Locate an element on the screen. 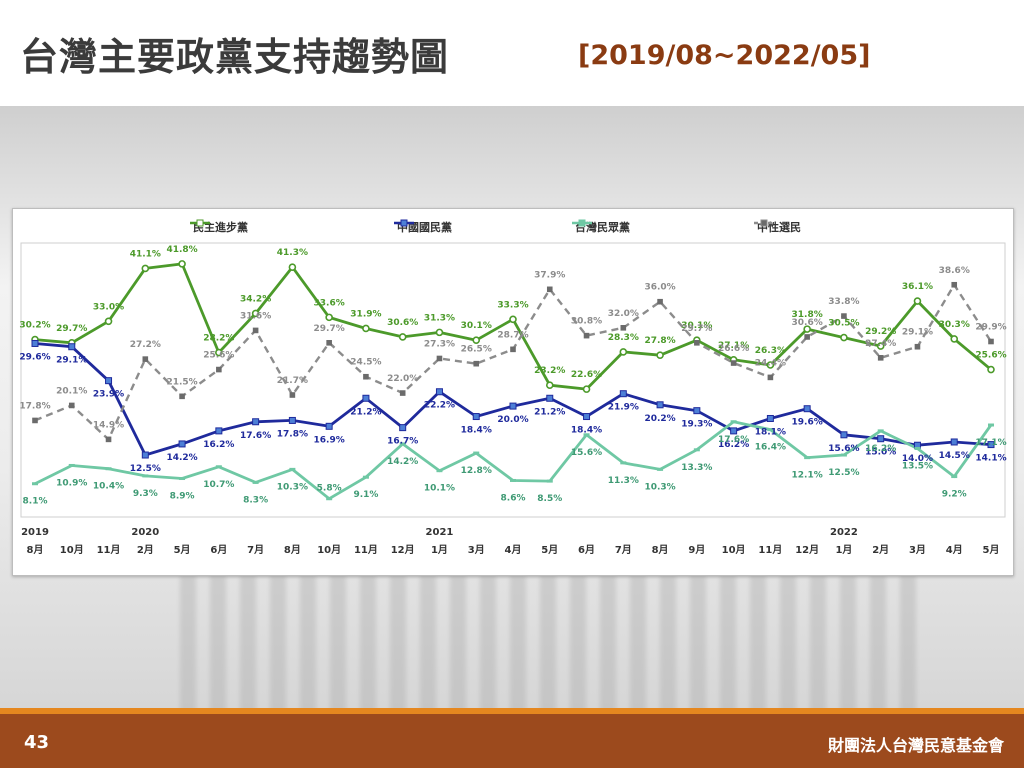 This screenshot has height=768, width=1024. title-bar: 台灣主要政黨支持趨勢圖 [2019/08~2022/05] is located at coordinates (512, 53).